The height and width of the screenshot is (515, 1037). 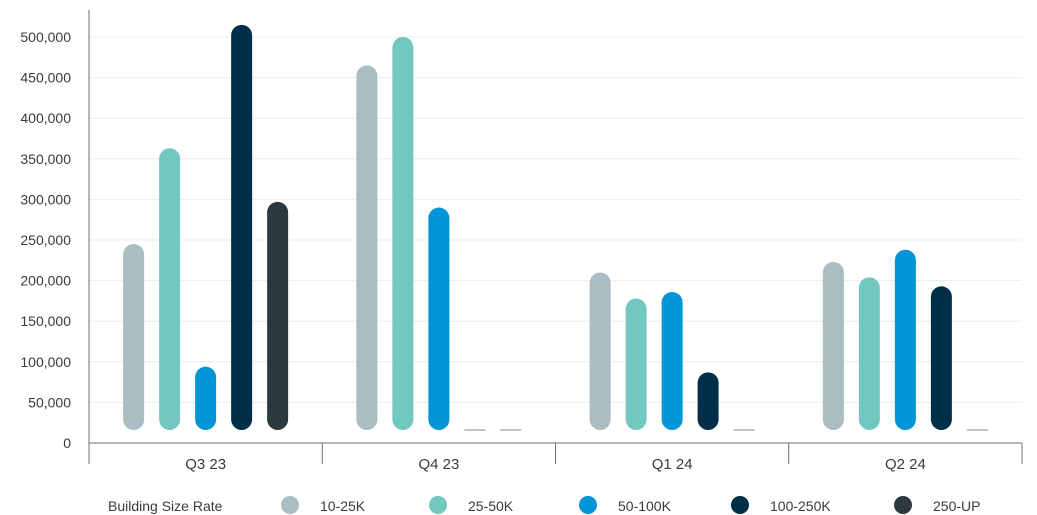 What do you see at coordinates (45, 199) in the screenshot?
I see `y-tick-label: 300,000` at bounding box center [45, 199].